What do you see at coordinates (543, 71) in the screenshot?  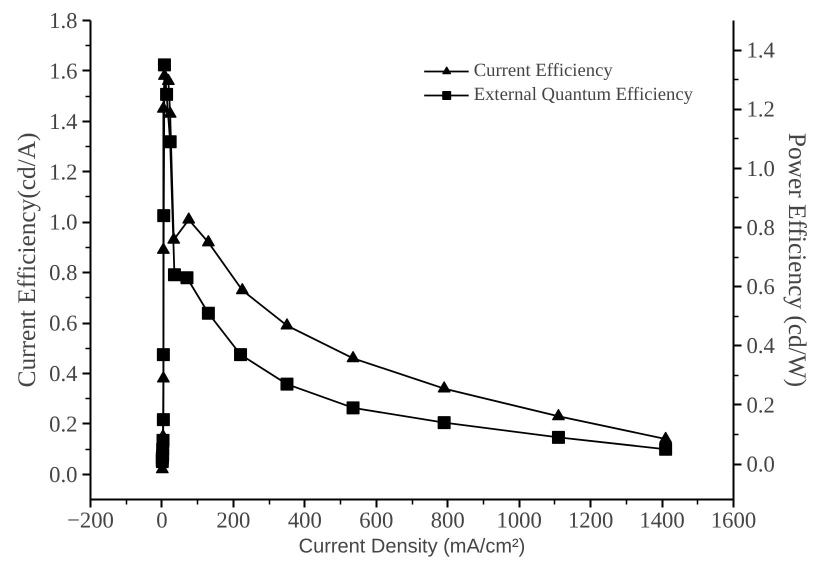 I see `legend-label: Current Efficiency` at bounding box center [543, 71].